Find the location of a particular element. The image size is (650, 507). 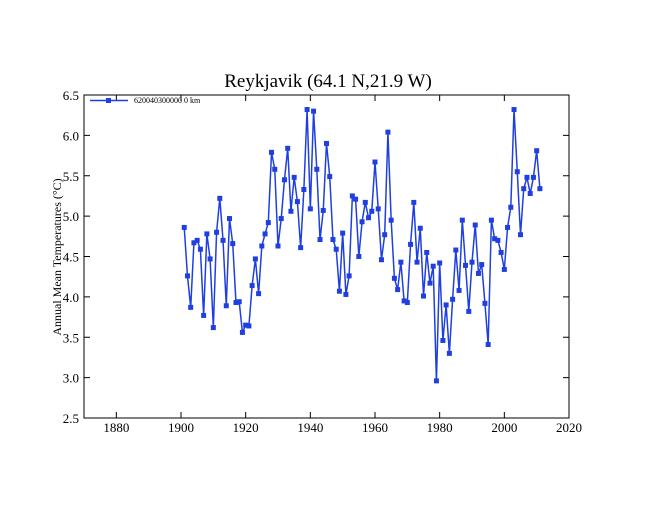

x-tick-label: 1920 is located at coordinates (246, 427).